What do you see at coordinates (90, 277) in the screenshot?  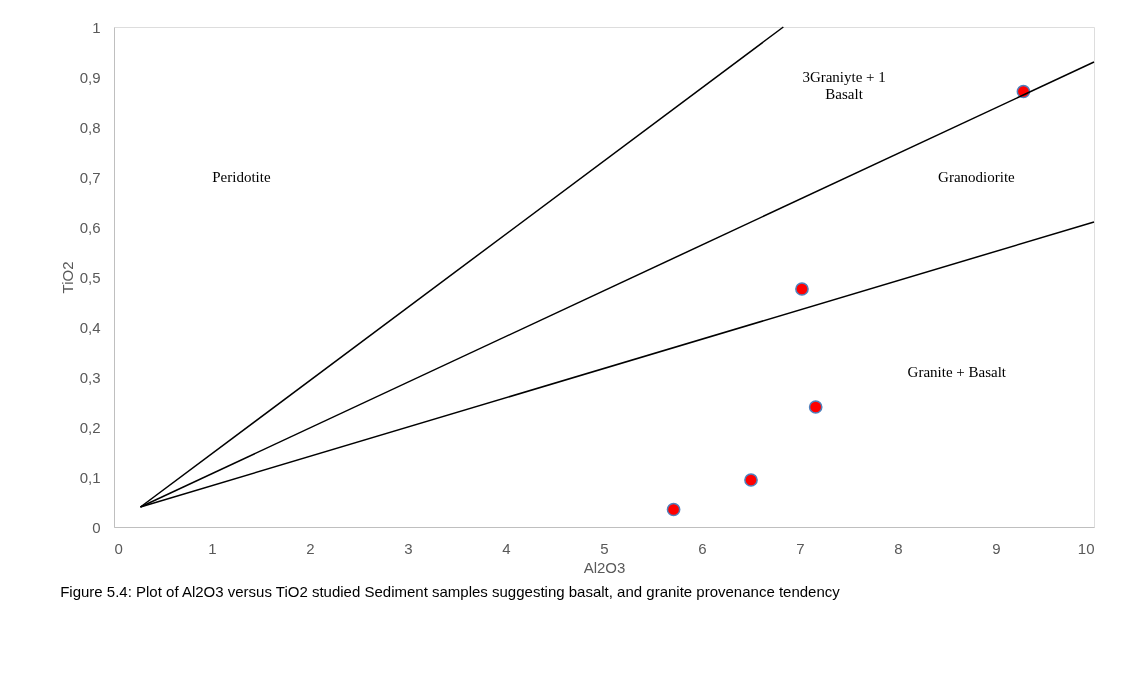 I see `y-tick-label: 0,5` at bounding box center [90, 277].